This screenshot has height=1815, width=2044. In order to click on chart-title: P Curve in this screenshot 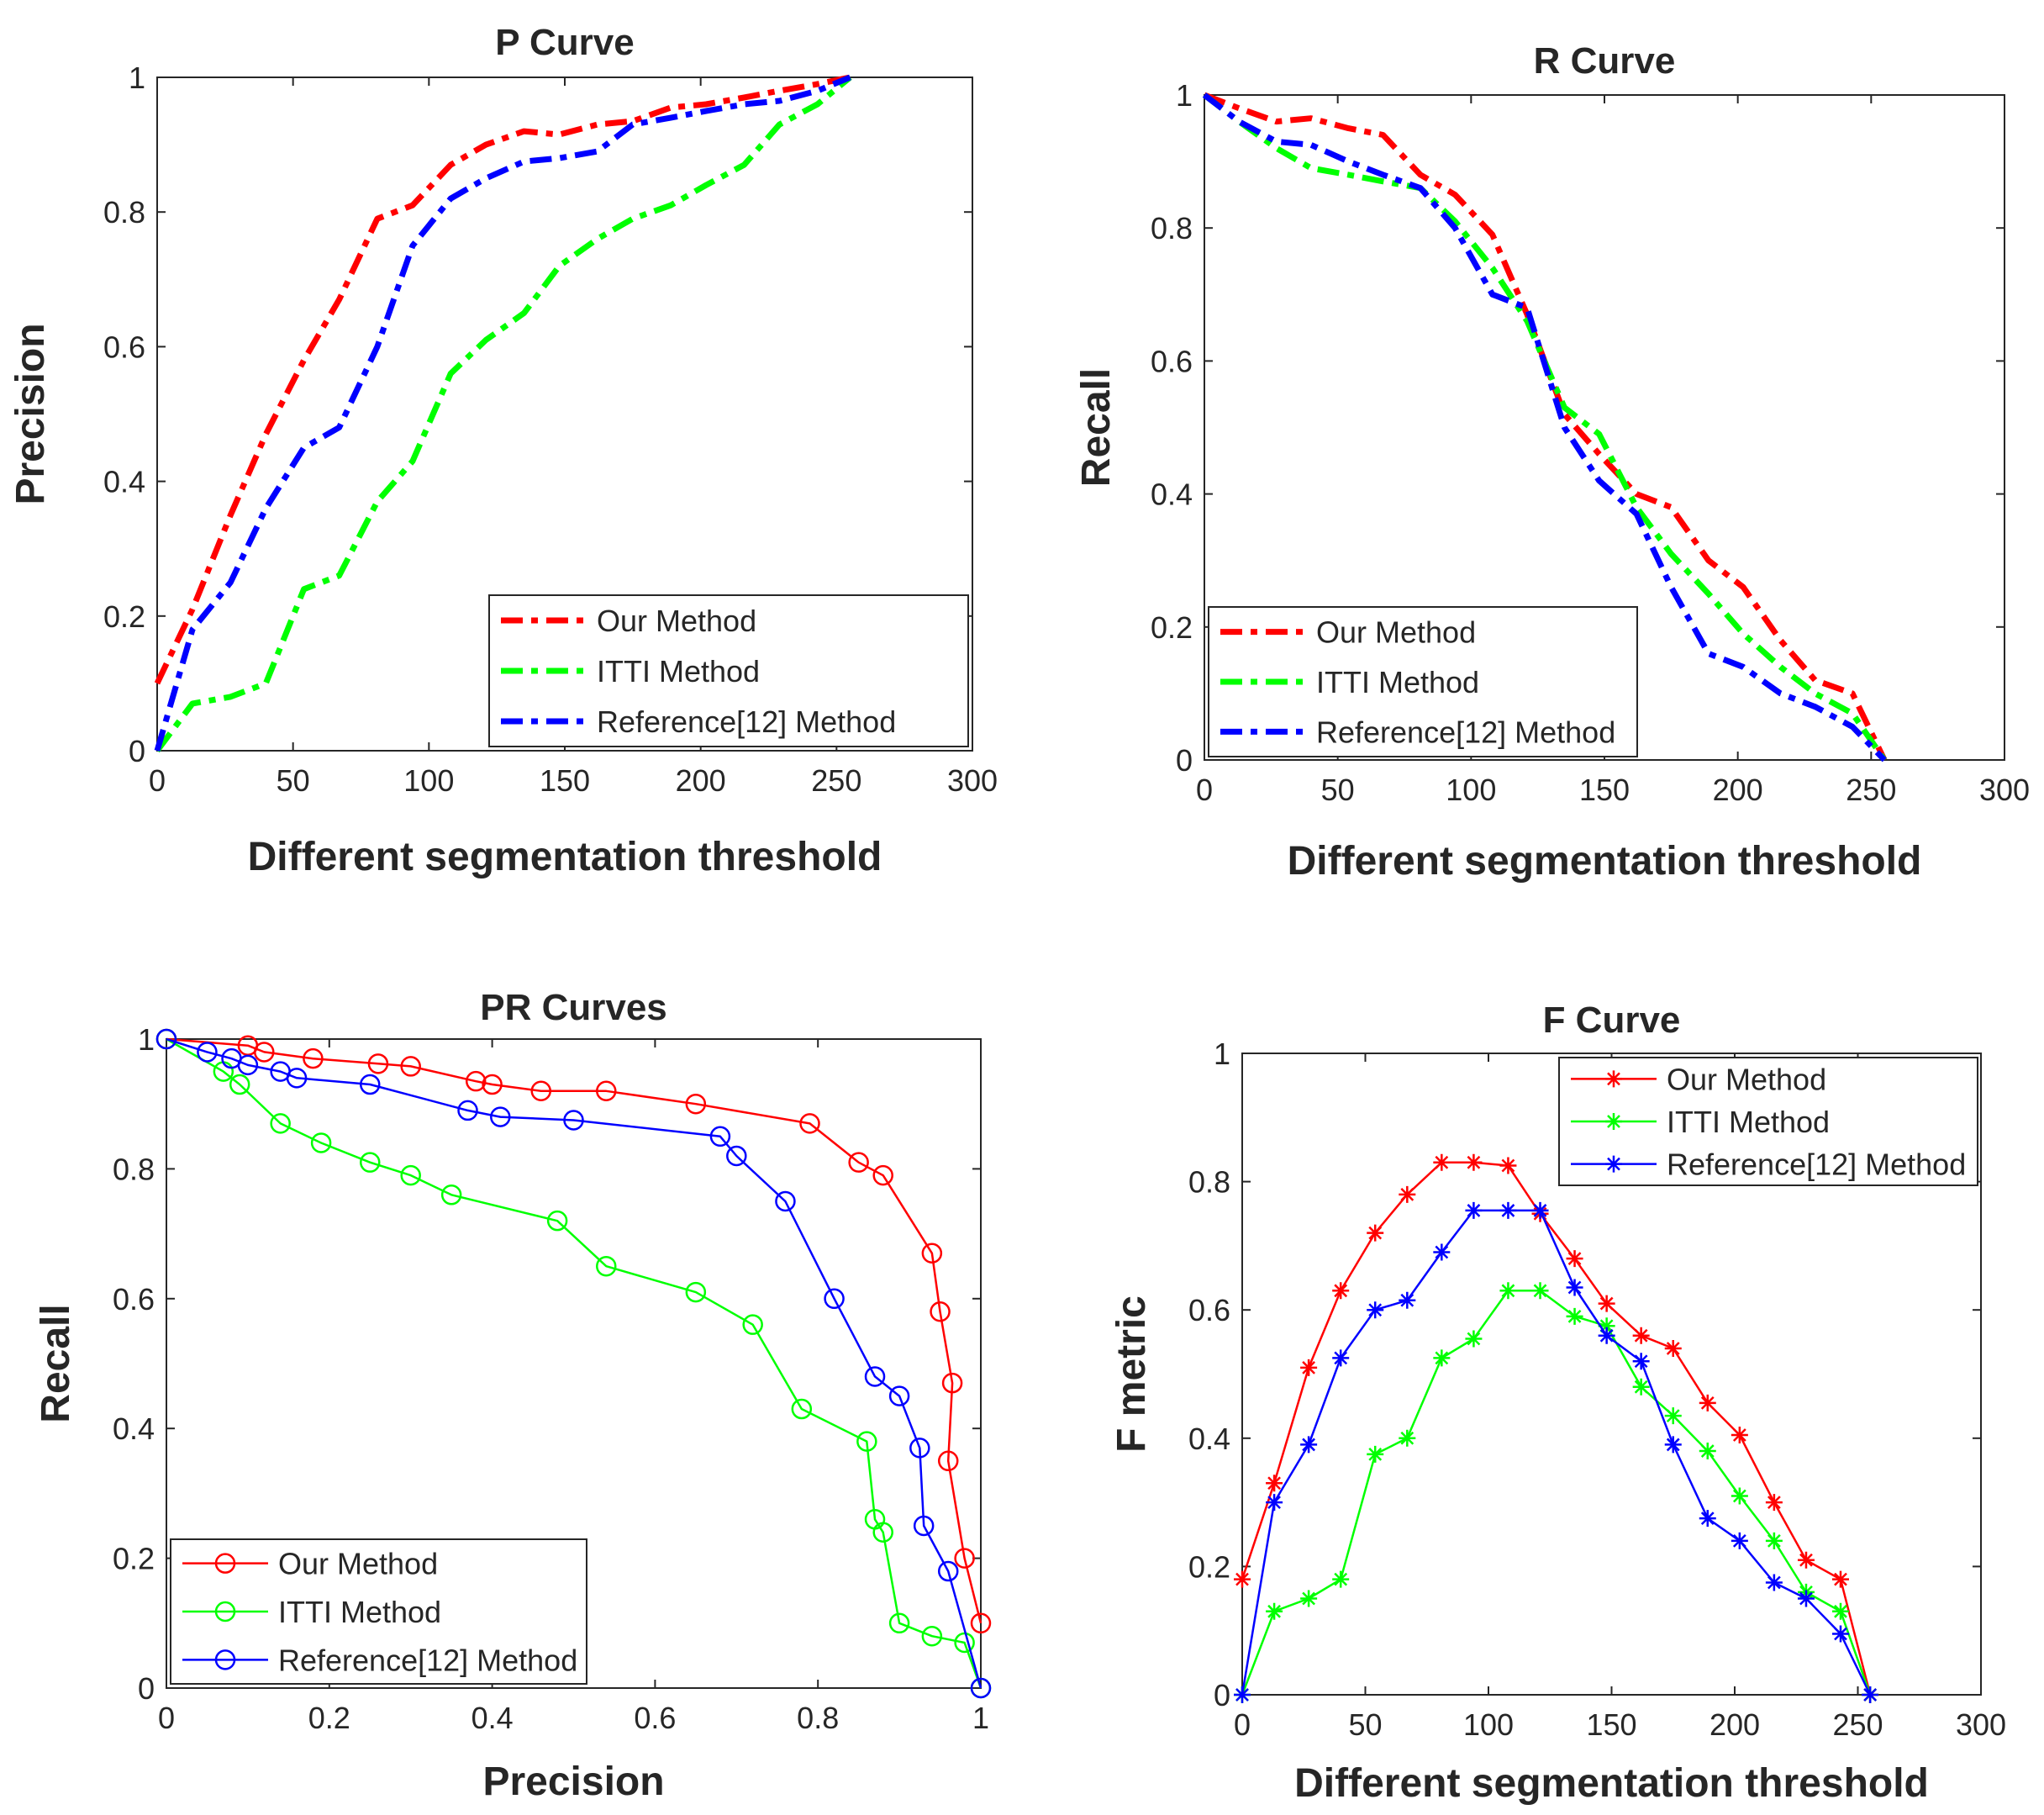, I will do `click(565, 43)`.